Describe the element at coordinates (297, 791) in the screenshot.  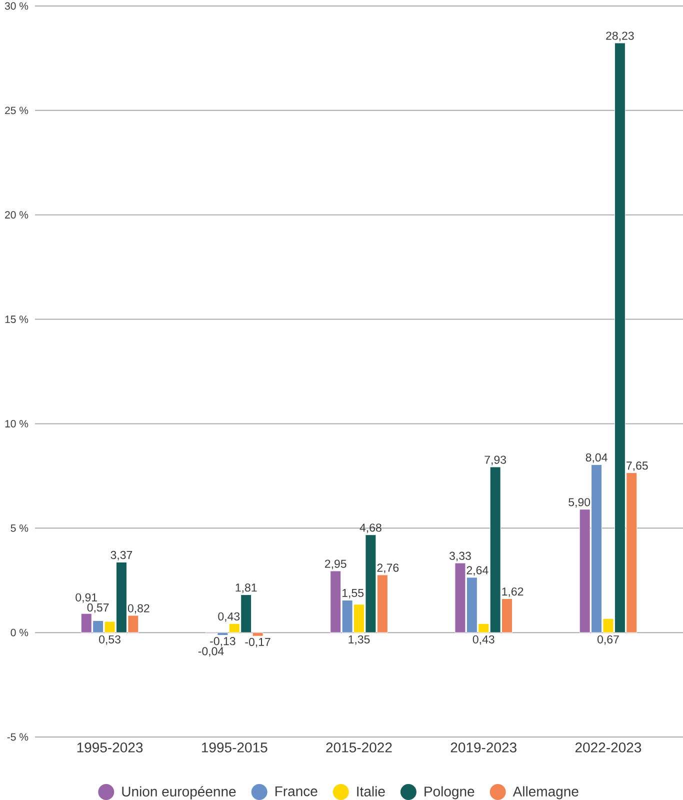
I see `legend-label: France` at that location.